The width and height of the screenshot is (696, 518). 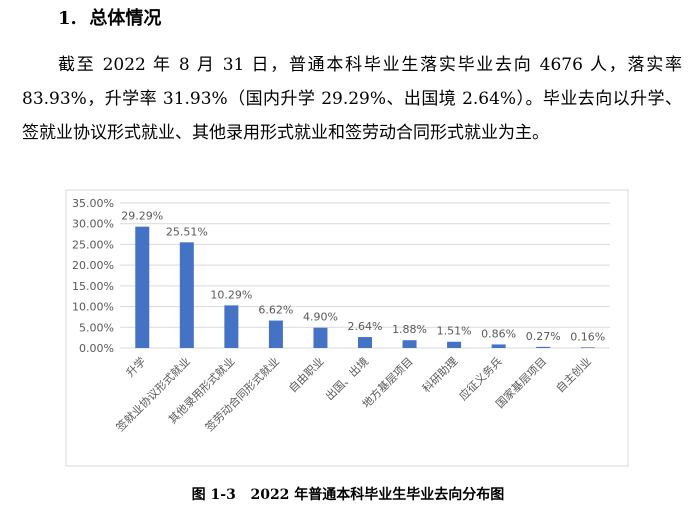 What do you see at coordinates (543, 336) in the screenshot?
I see `value-label: 0.27%` at bounding box center [543, 336].